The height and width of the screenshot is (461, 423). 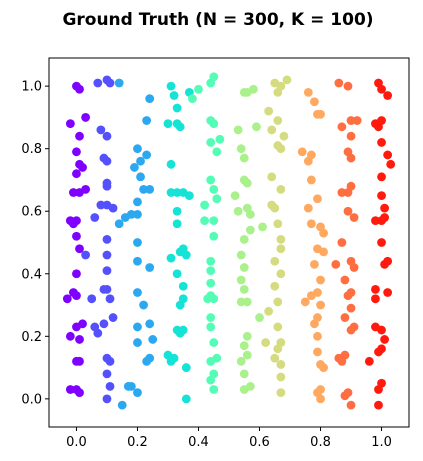 I want to click on y-tick-label: 0.6, so click(x=31, y=212).